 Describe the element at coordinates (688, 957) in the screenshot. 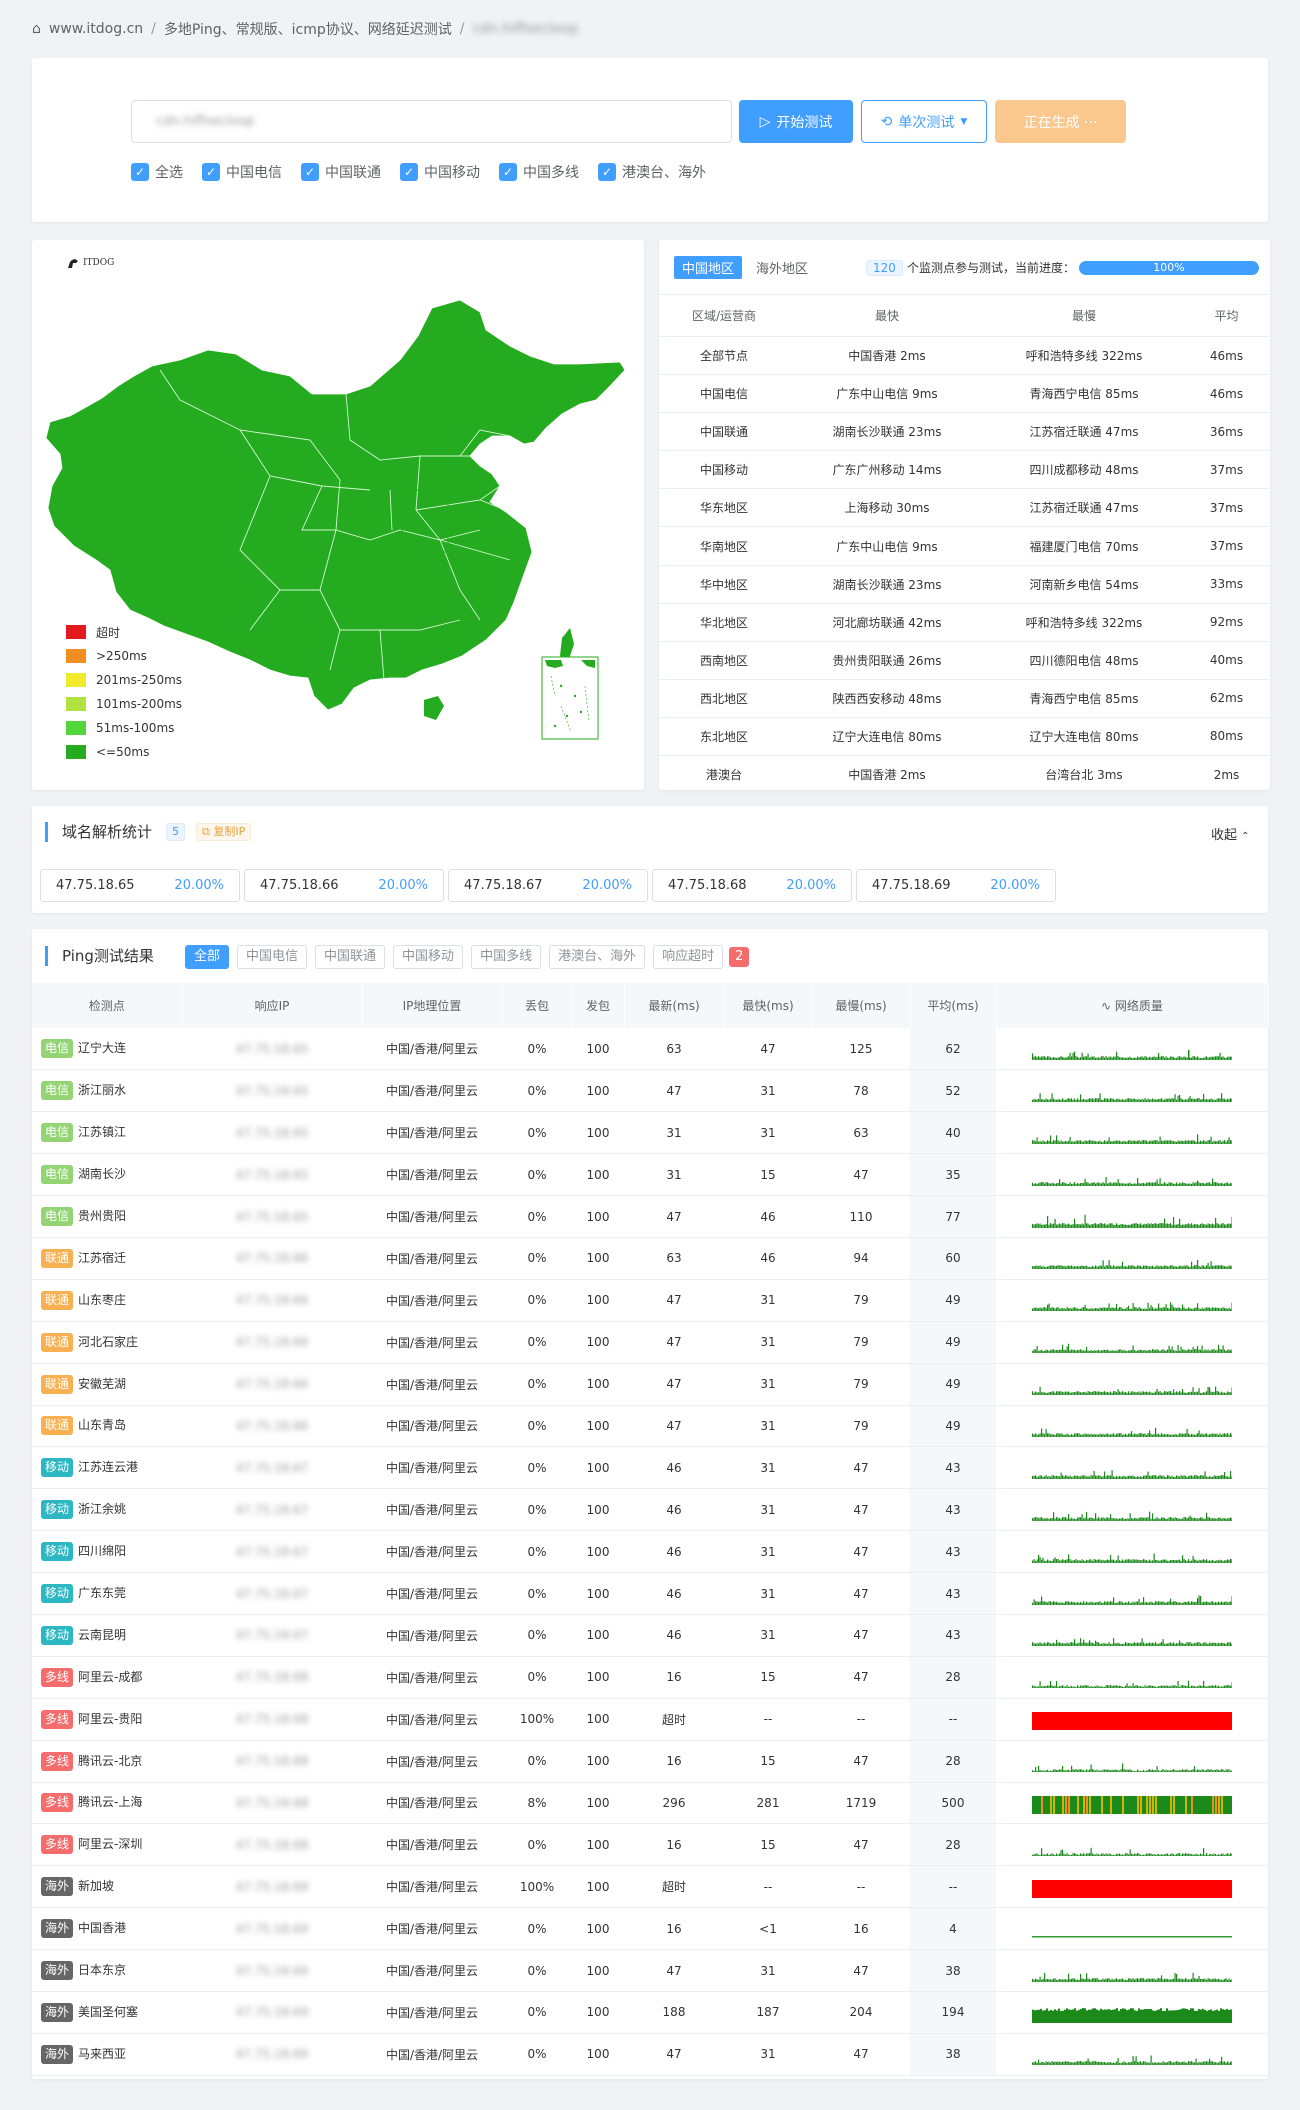

I see `filter-tab-6: 响应超时` at that location.